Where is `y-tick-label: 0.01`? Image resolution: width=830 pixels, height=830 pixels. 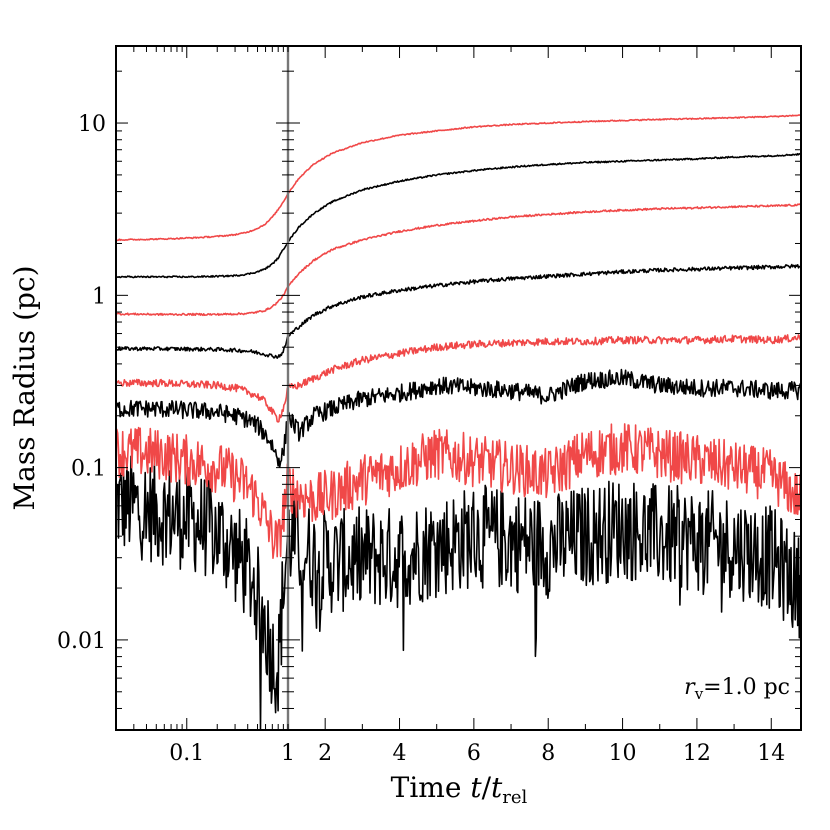
y-tick-label: 0.01 is located at coordinates (81, 641).